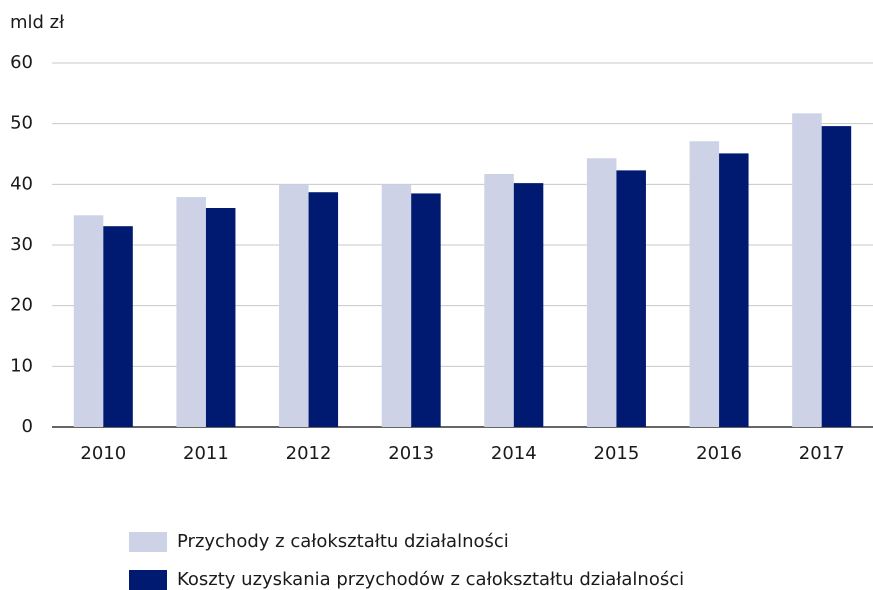 The width and height of the screenshot is (873, 590). Describe the element at coordinates (37, 22) in the screenshot. I see `y-axis-label: mld zł` at that location.